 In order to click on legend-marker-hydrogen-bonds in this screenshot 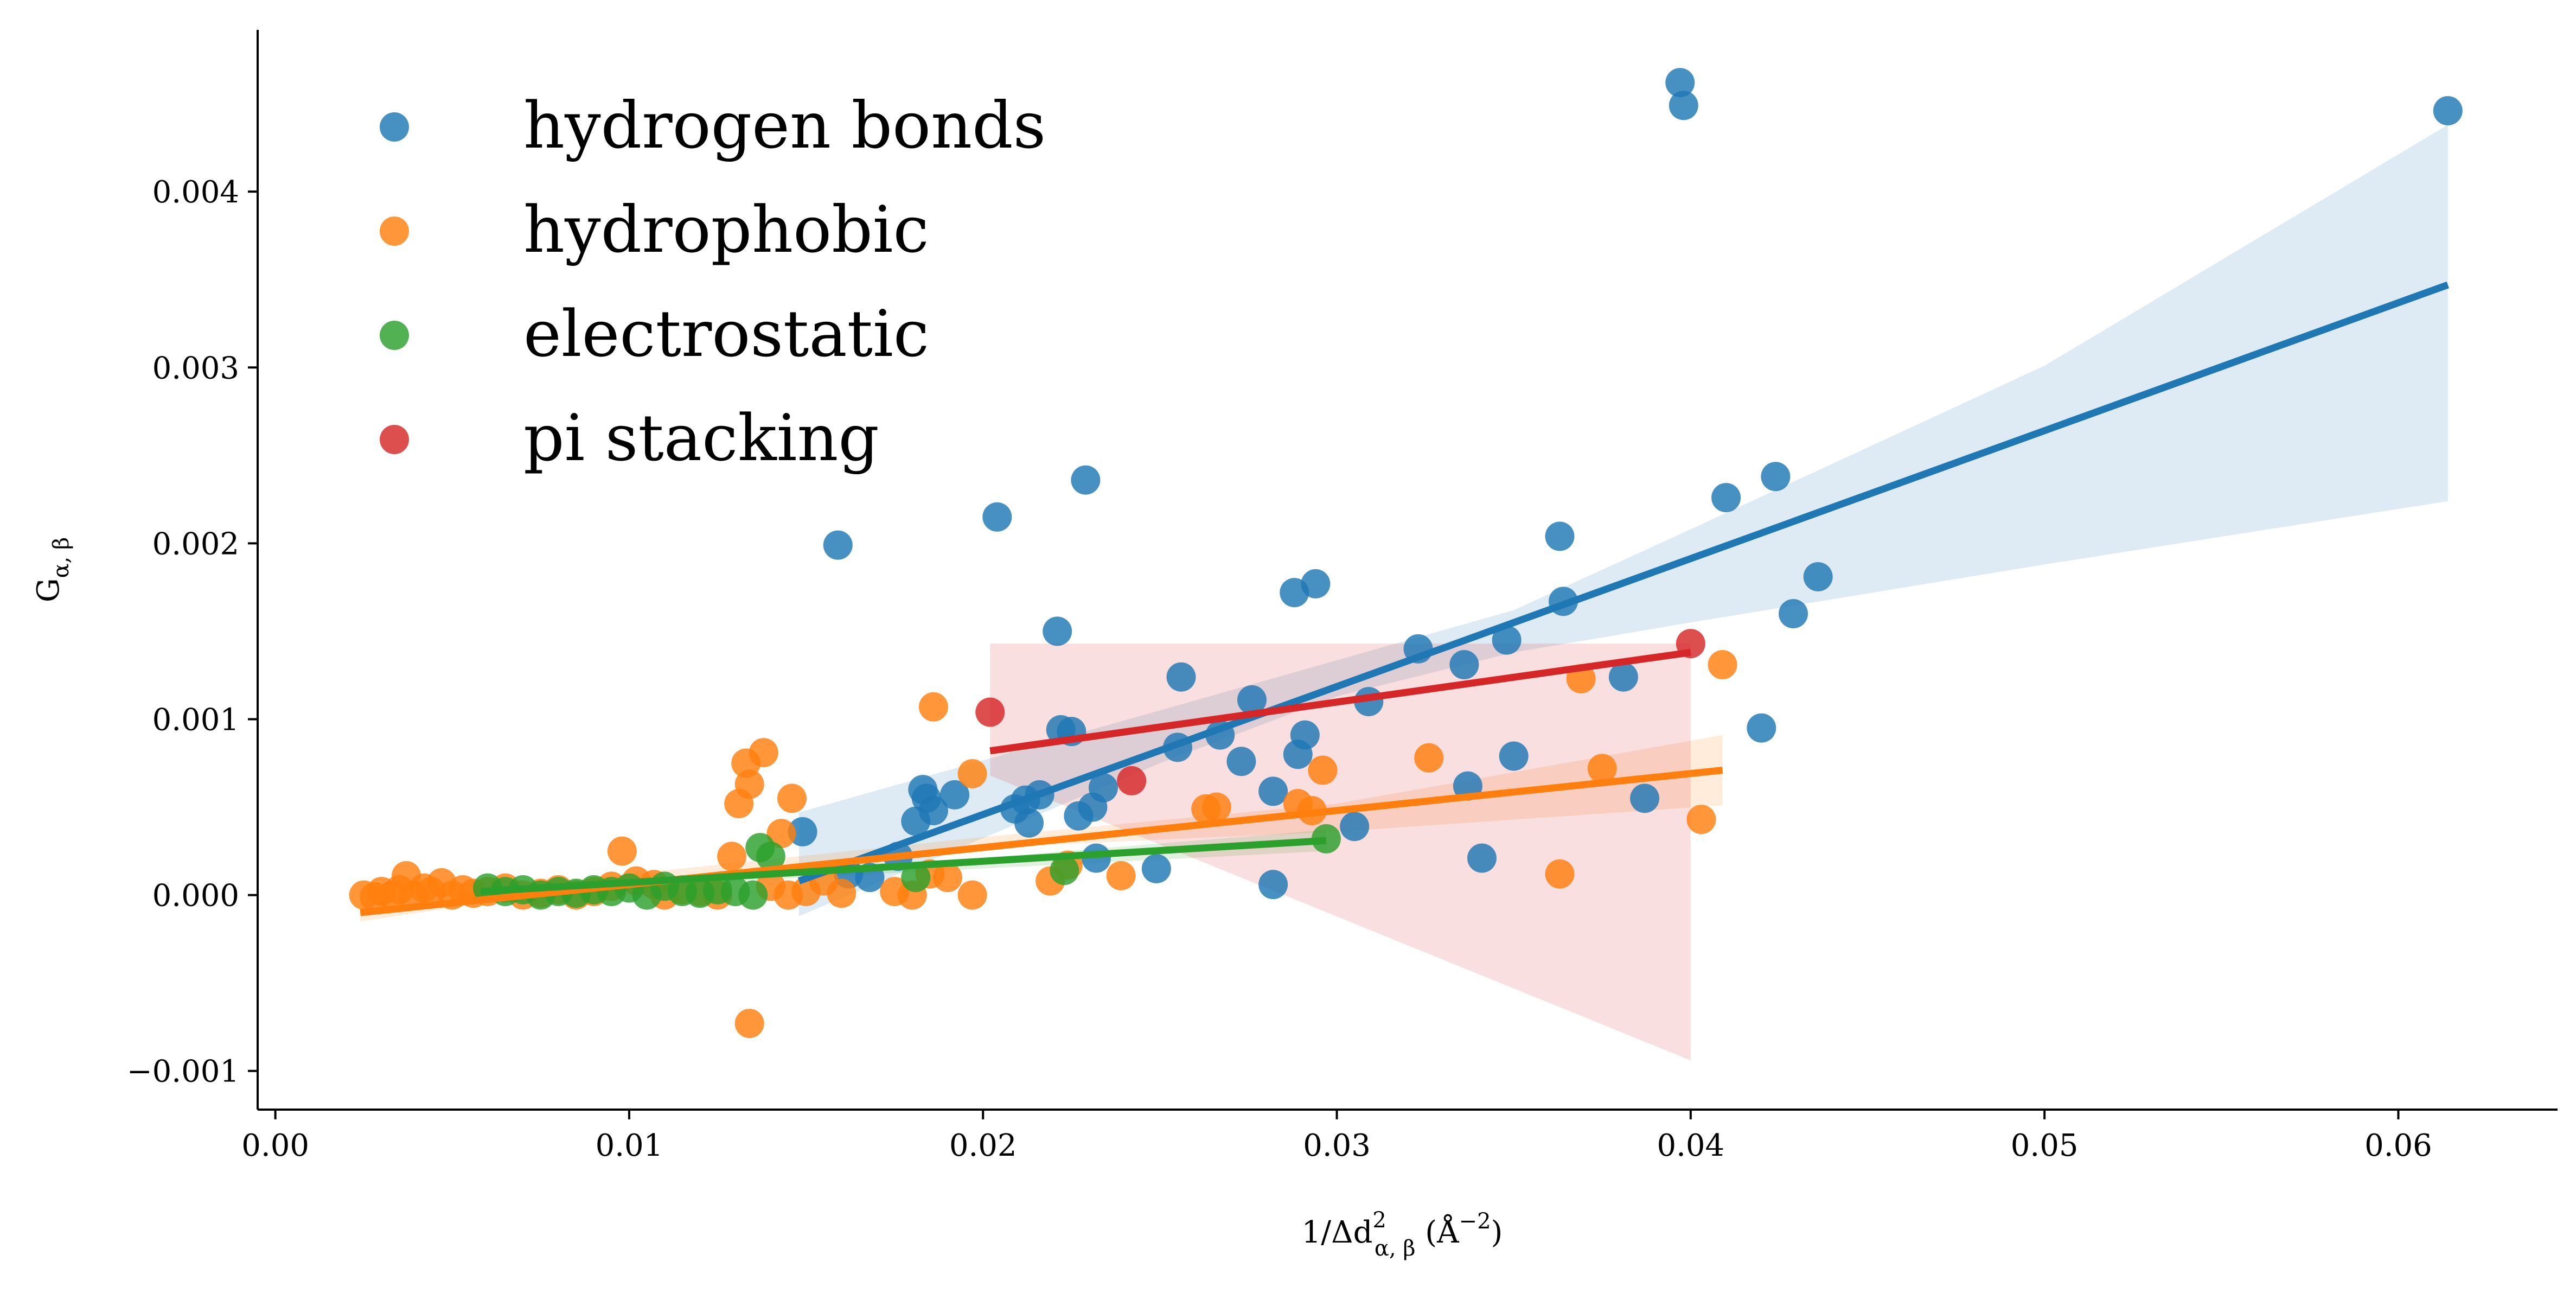, I will do `click(394, 127)`.